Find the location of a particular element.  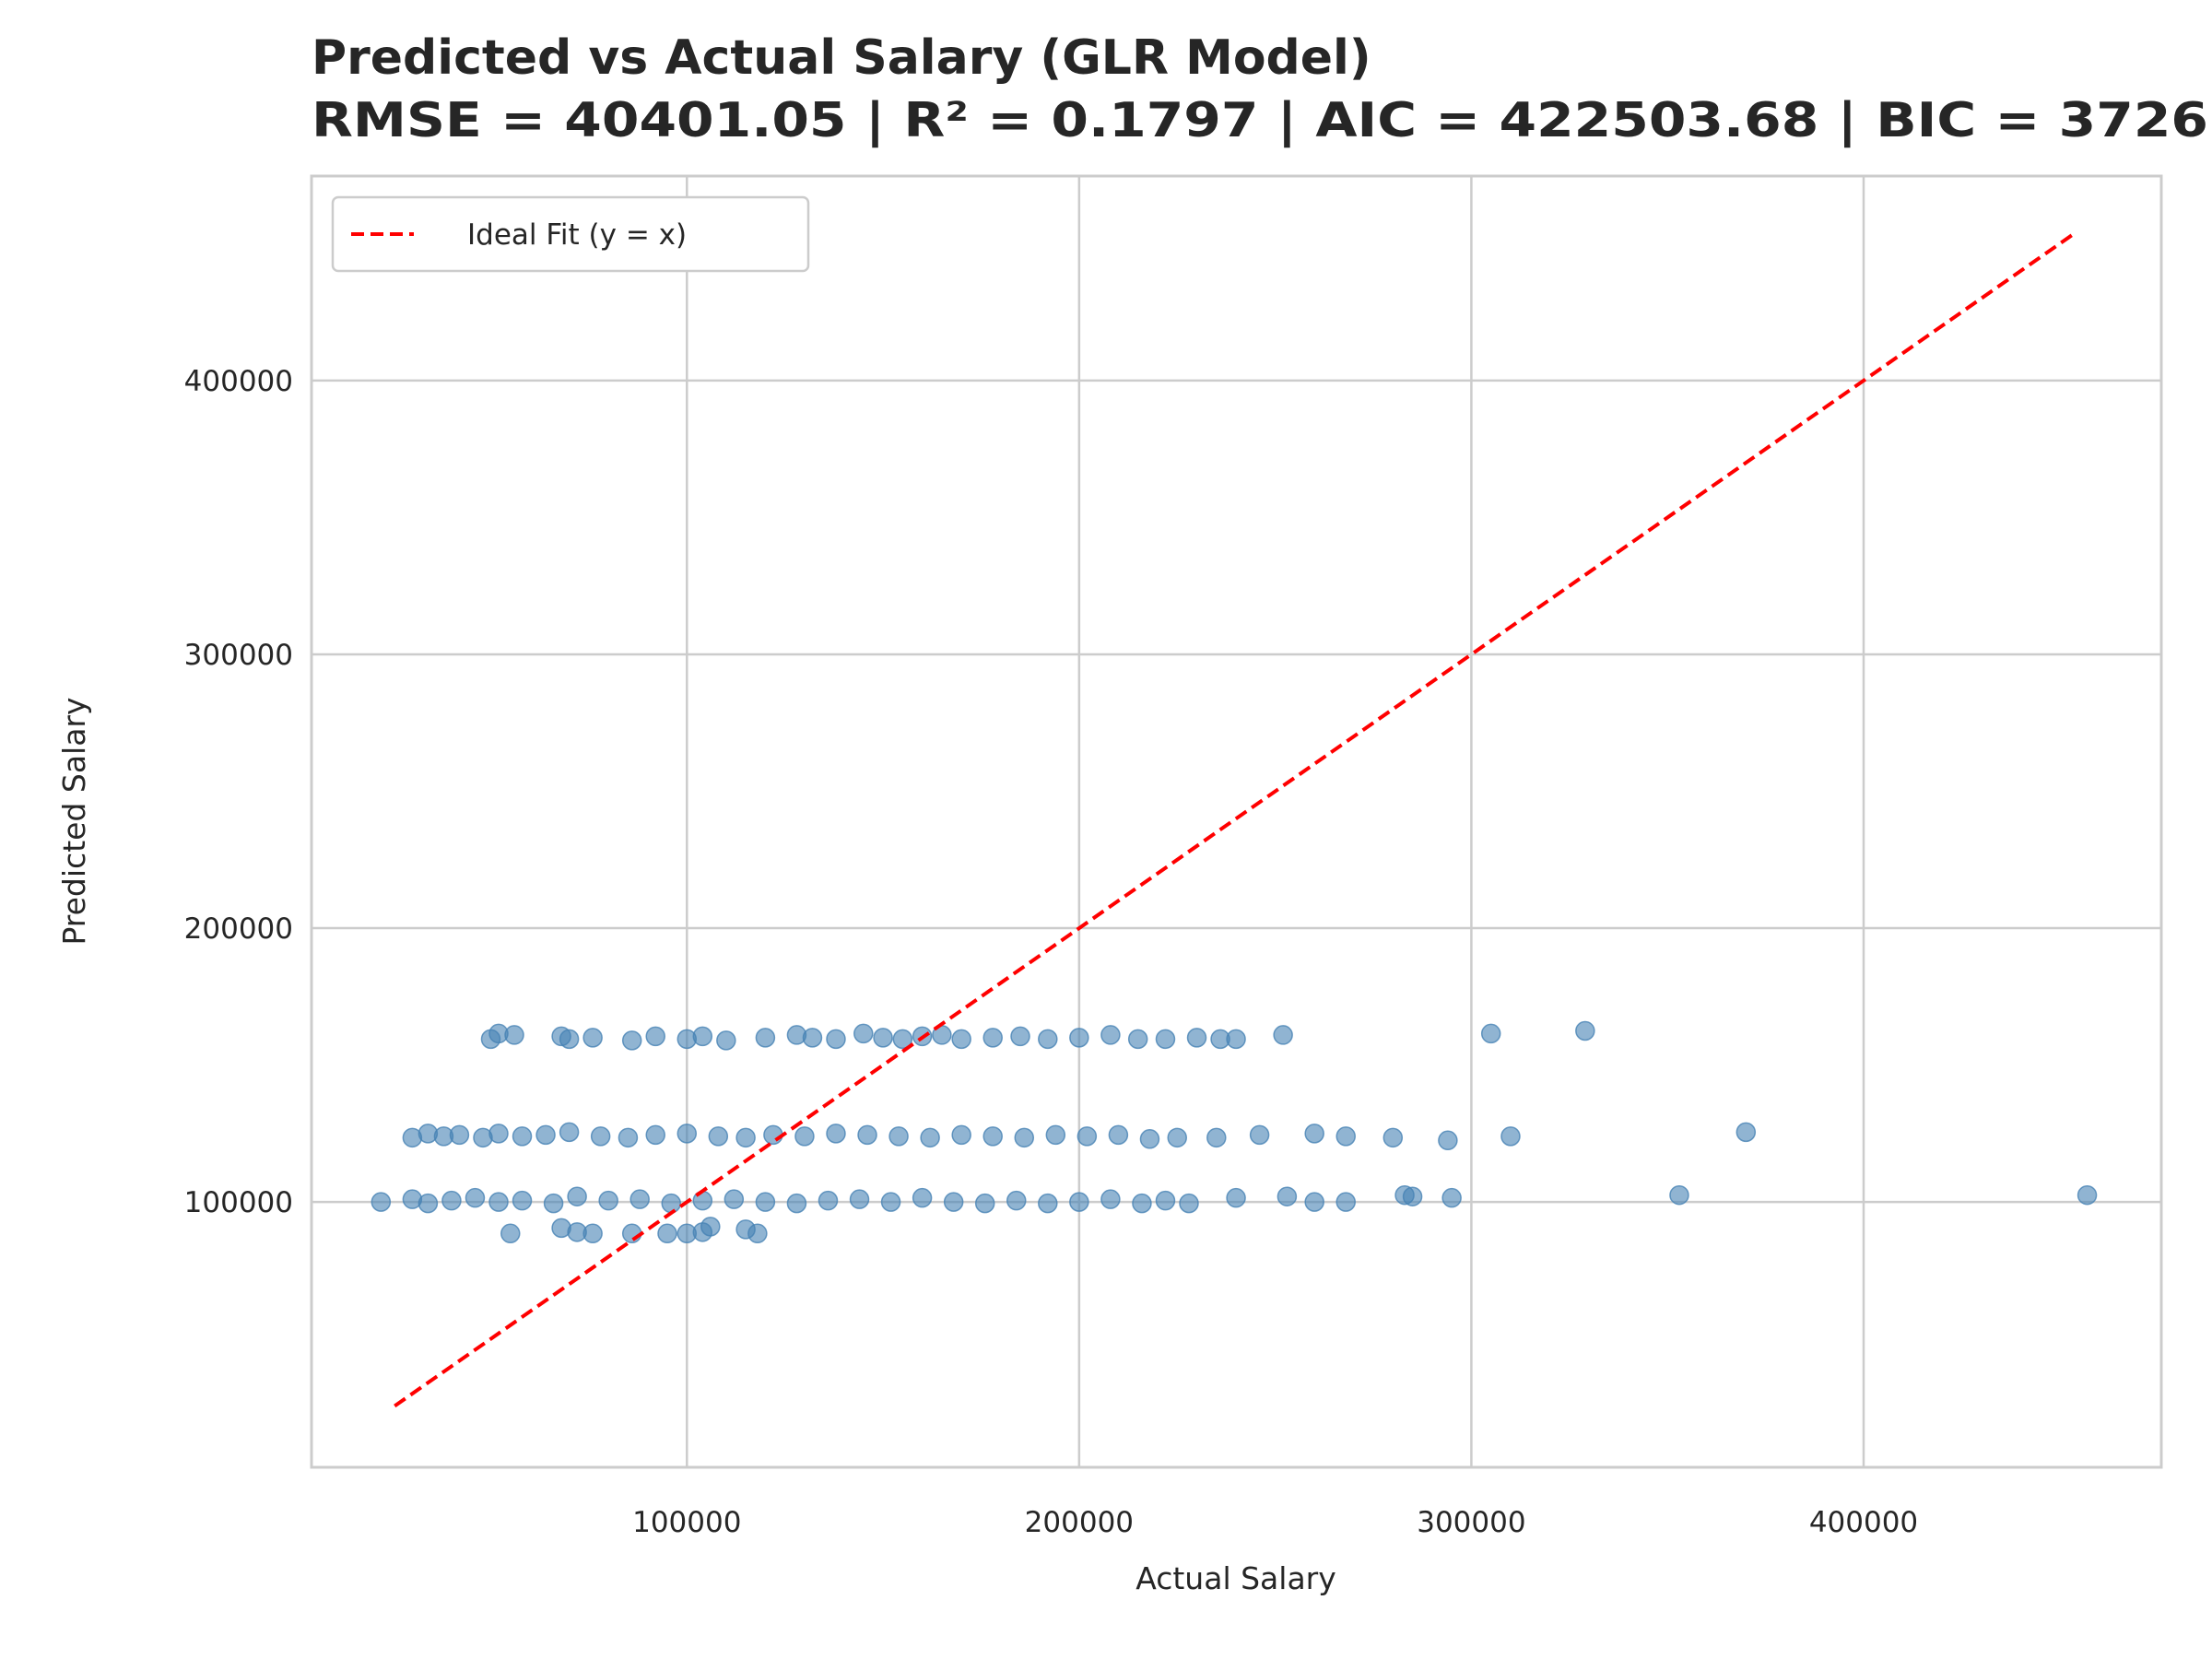

y-tick-label: 100000 is located at coordinates (238, 1202).